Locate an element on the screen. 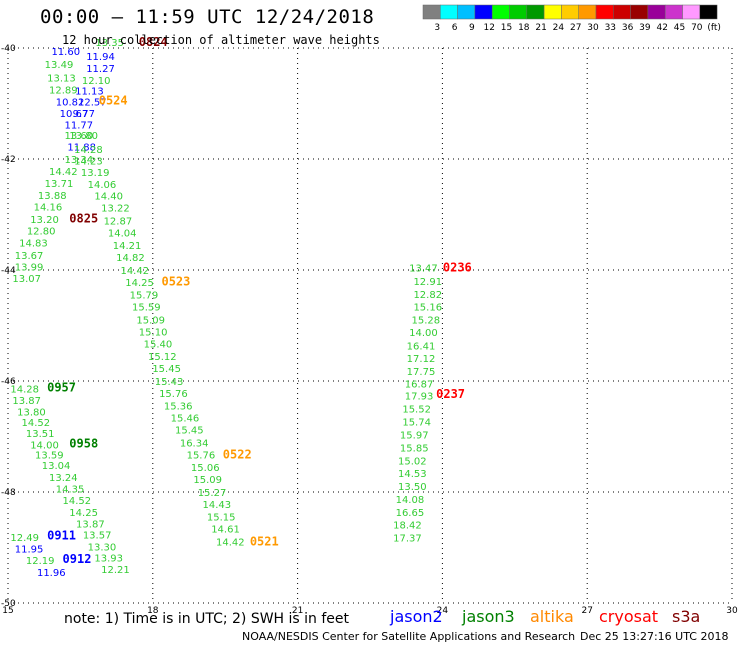 Image resolution: width=740 pixels, height=650 pixels. wave-height-label: 14.83 is located at coordinates (33, 244).